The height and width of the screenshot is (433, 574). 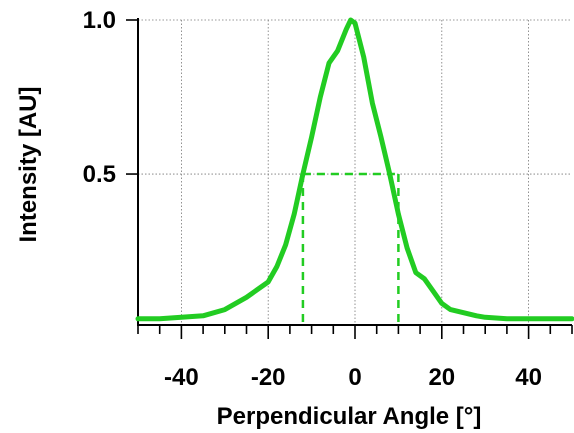 What do you see at coordinates (99, 20) in the screenshot?
I see `y-tick-label: 1.0` at bounding box center [99, 20].